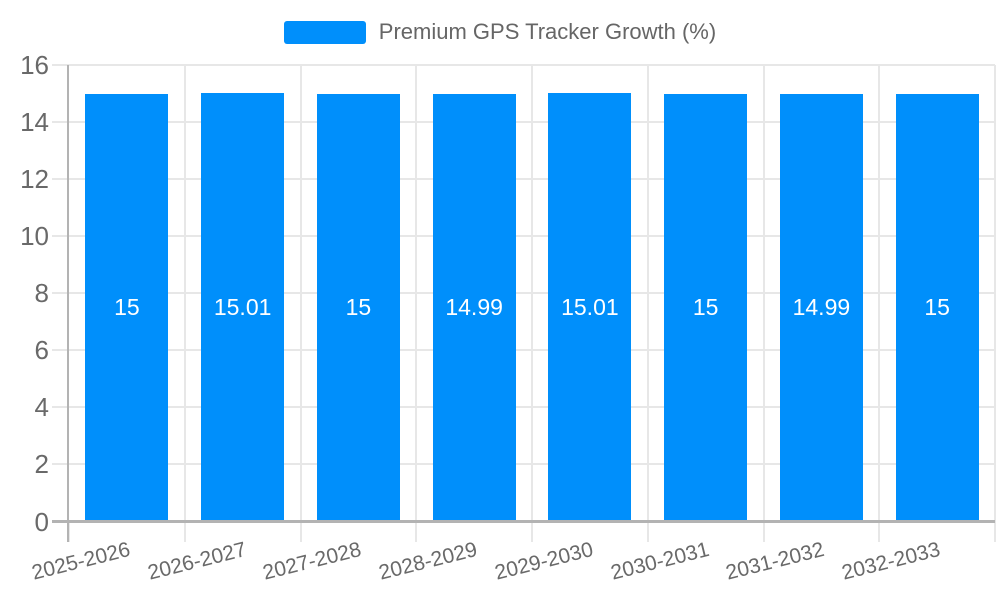  Describe the element at coordinates (523, 521) in the screenshot. I see `x-axis-line` at that location.